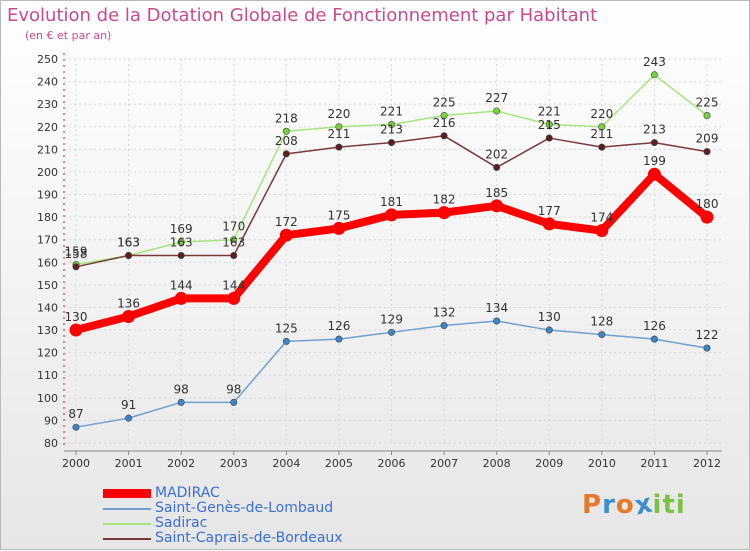  I want to click on legend-swatch, so click(127, 538).